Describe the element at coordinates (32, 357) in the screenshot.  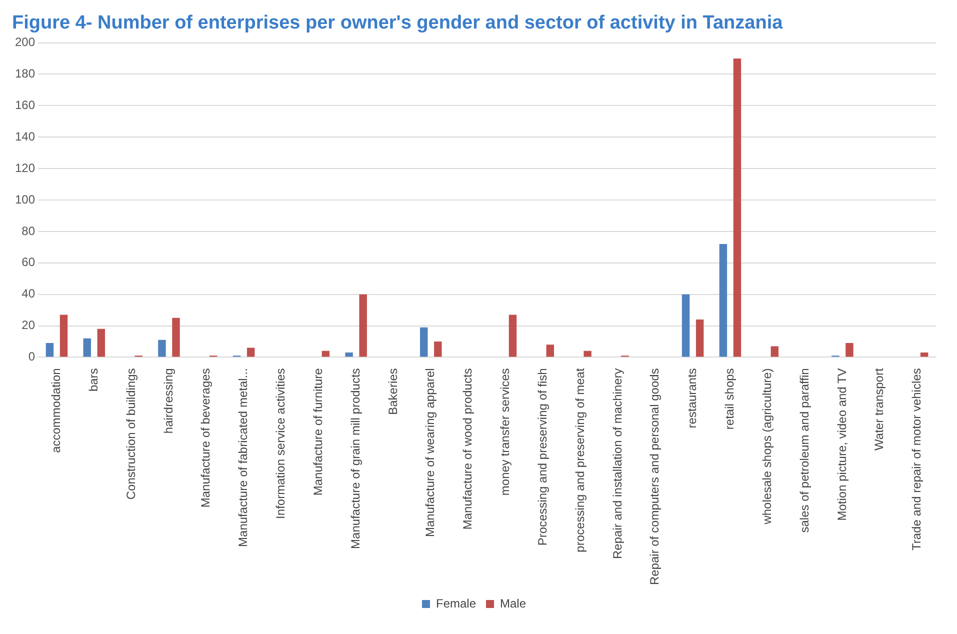
I see `y-tick-label: 0` at that location.